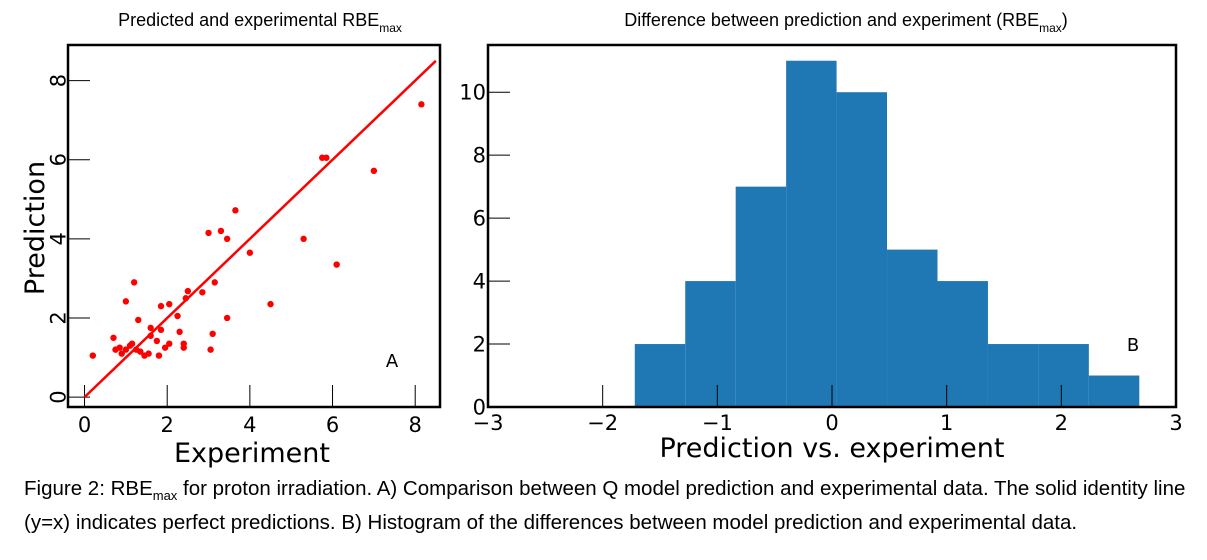  I want to click on scatter-y-label: Prediction, so click(35, 228).